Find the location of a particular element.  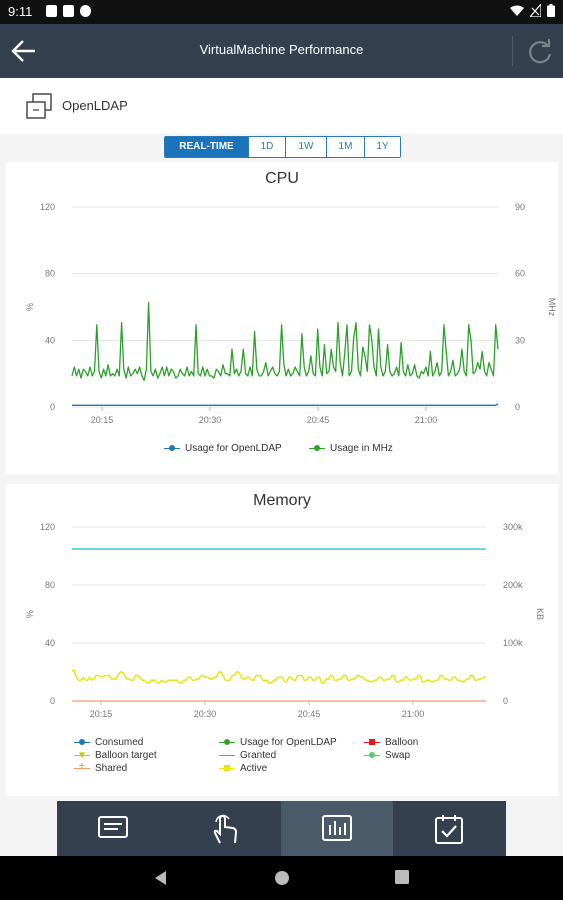

nav-performance-tab is located at coordinates (337, 828).